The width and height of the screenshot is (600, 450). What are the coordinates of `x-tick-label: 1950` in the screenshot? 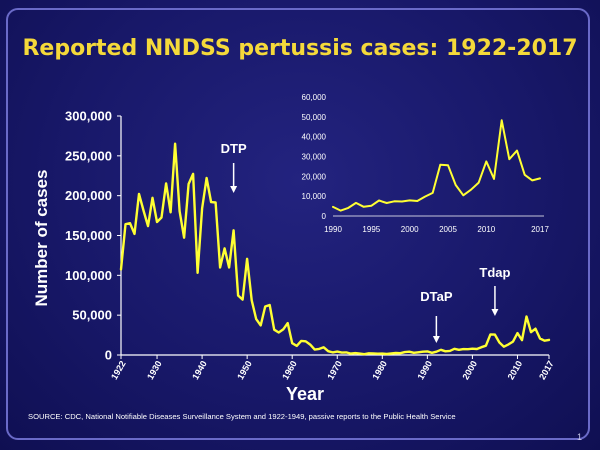 It's located at (244, 370).